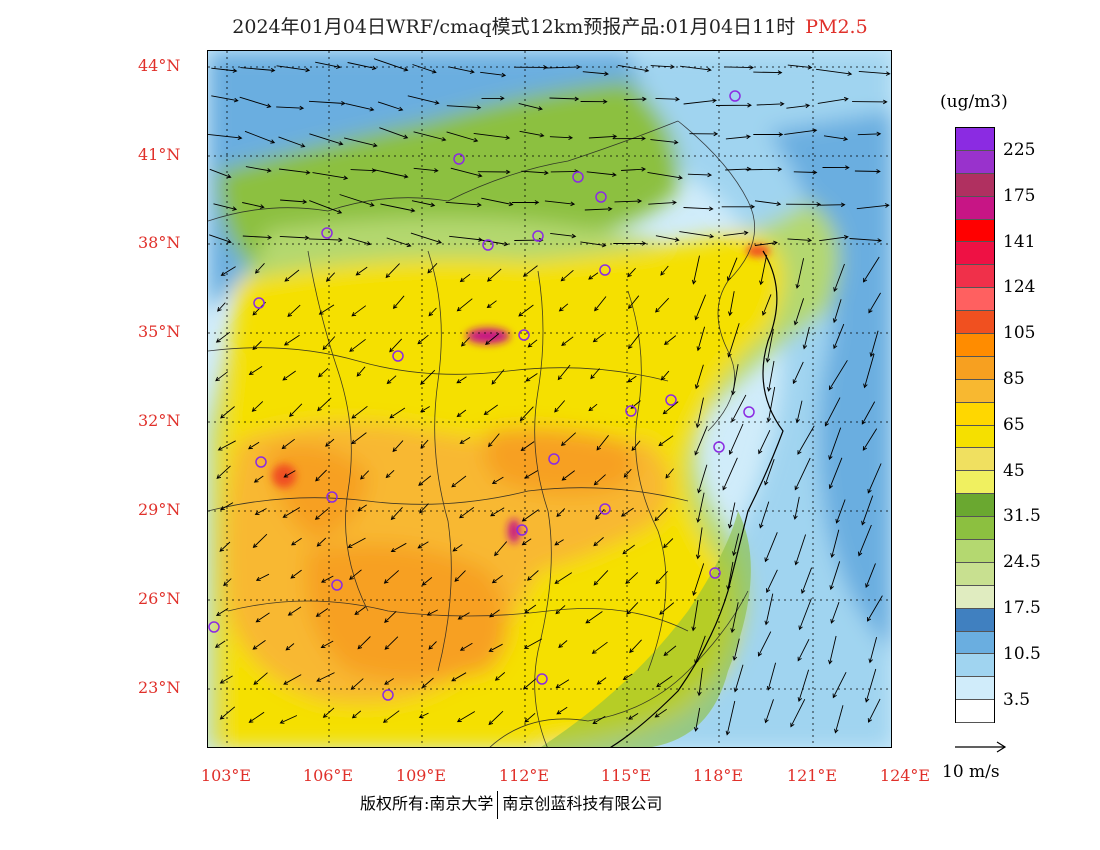  I want to click on reference-wind-label: 10 m/s, so click(971, 772).